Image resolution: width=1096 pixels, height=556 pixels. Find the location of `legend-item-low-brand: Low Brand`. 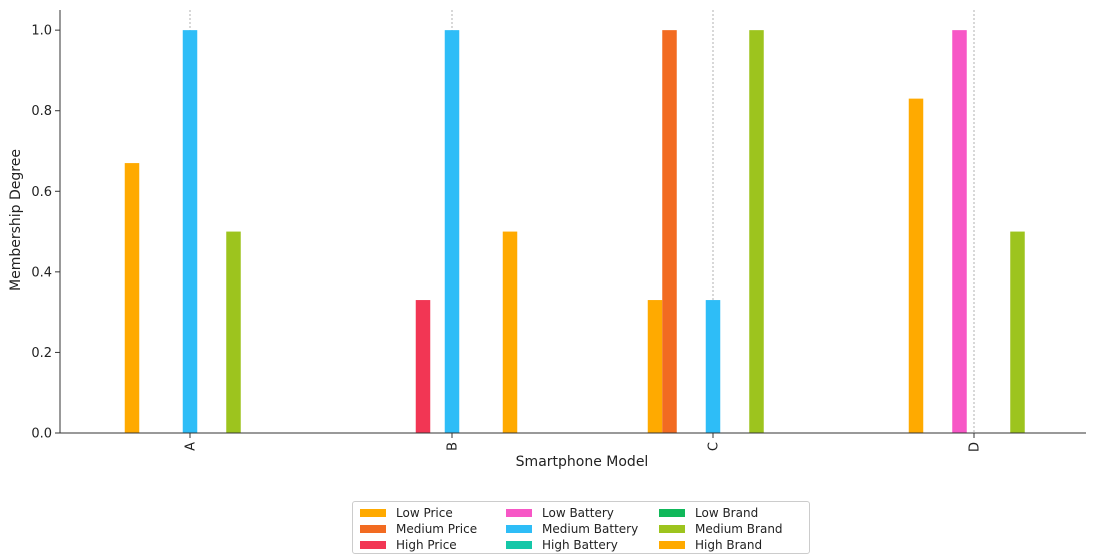

legend-item-low-brand: Low Brand is located at coordinates (734, 513).